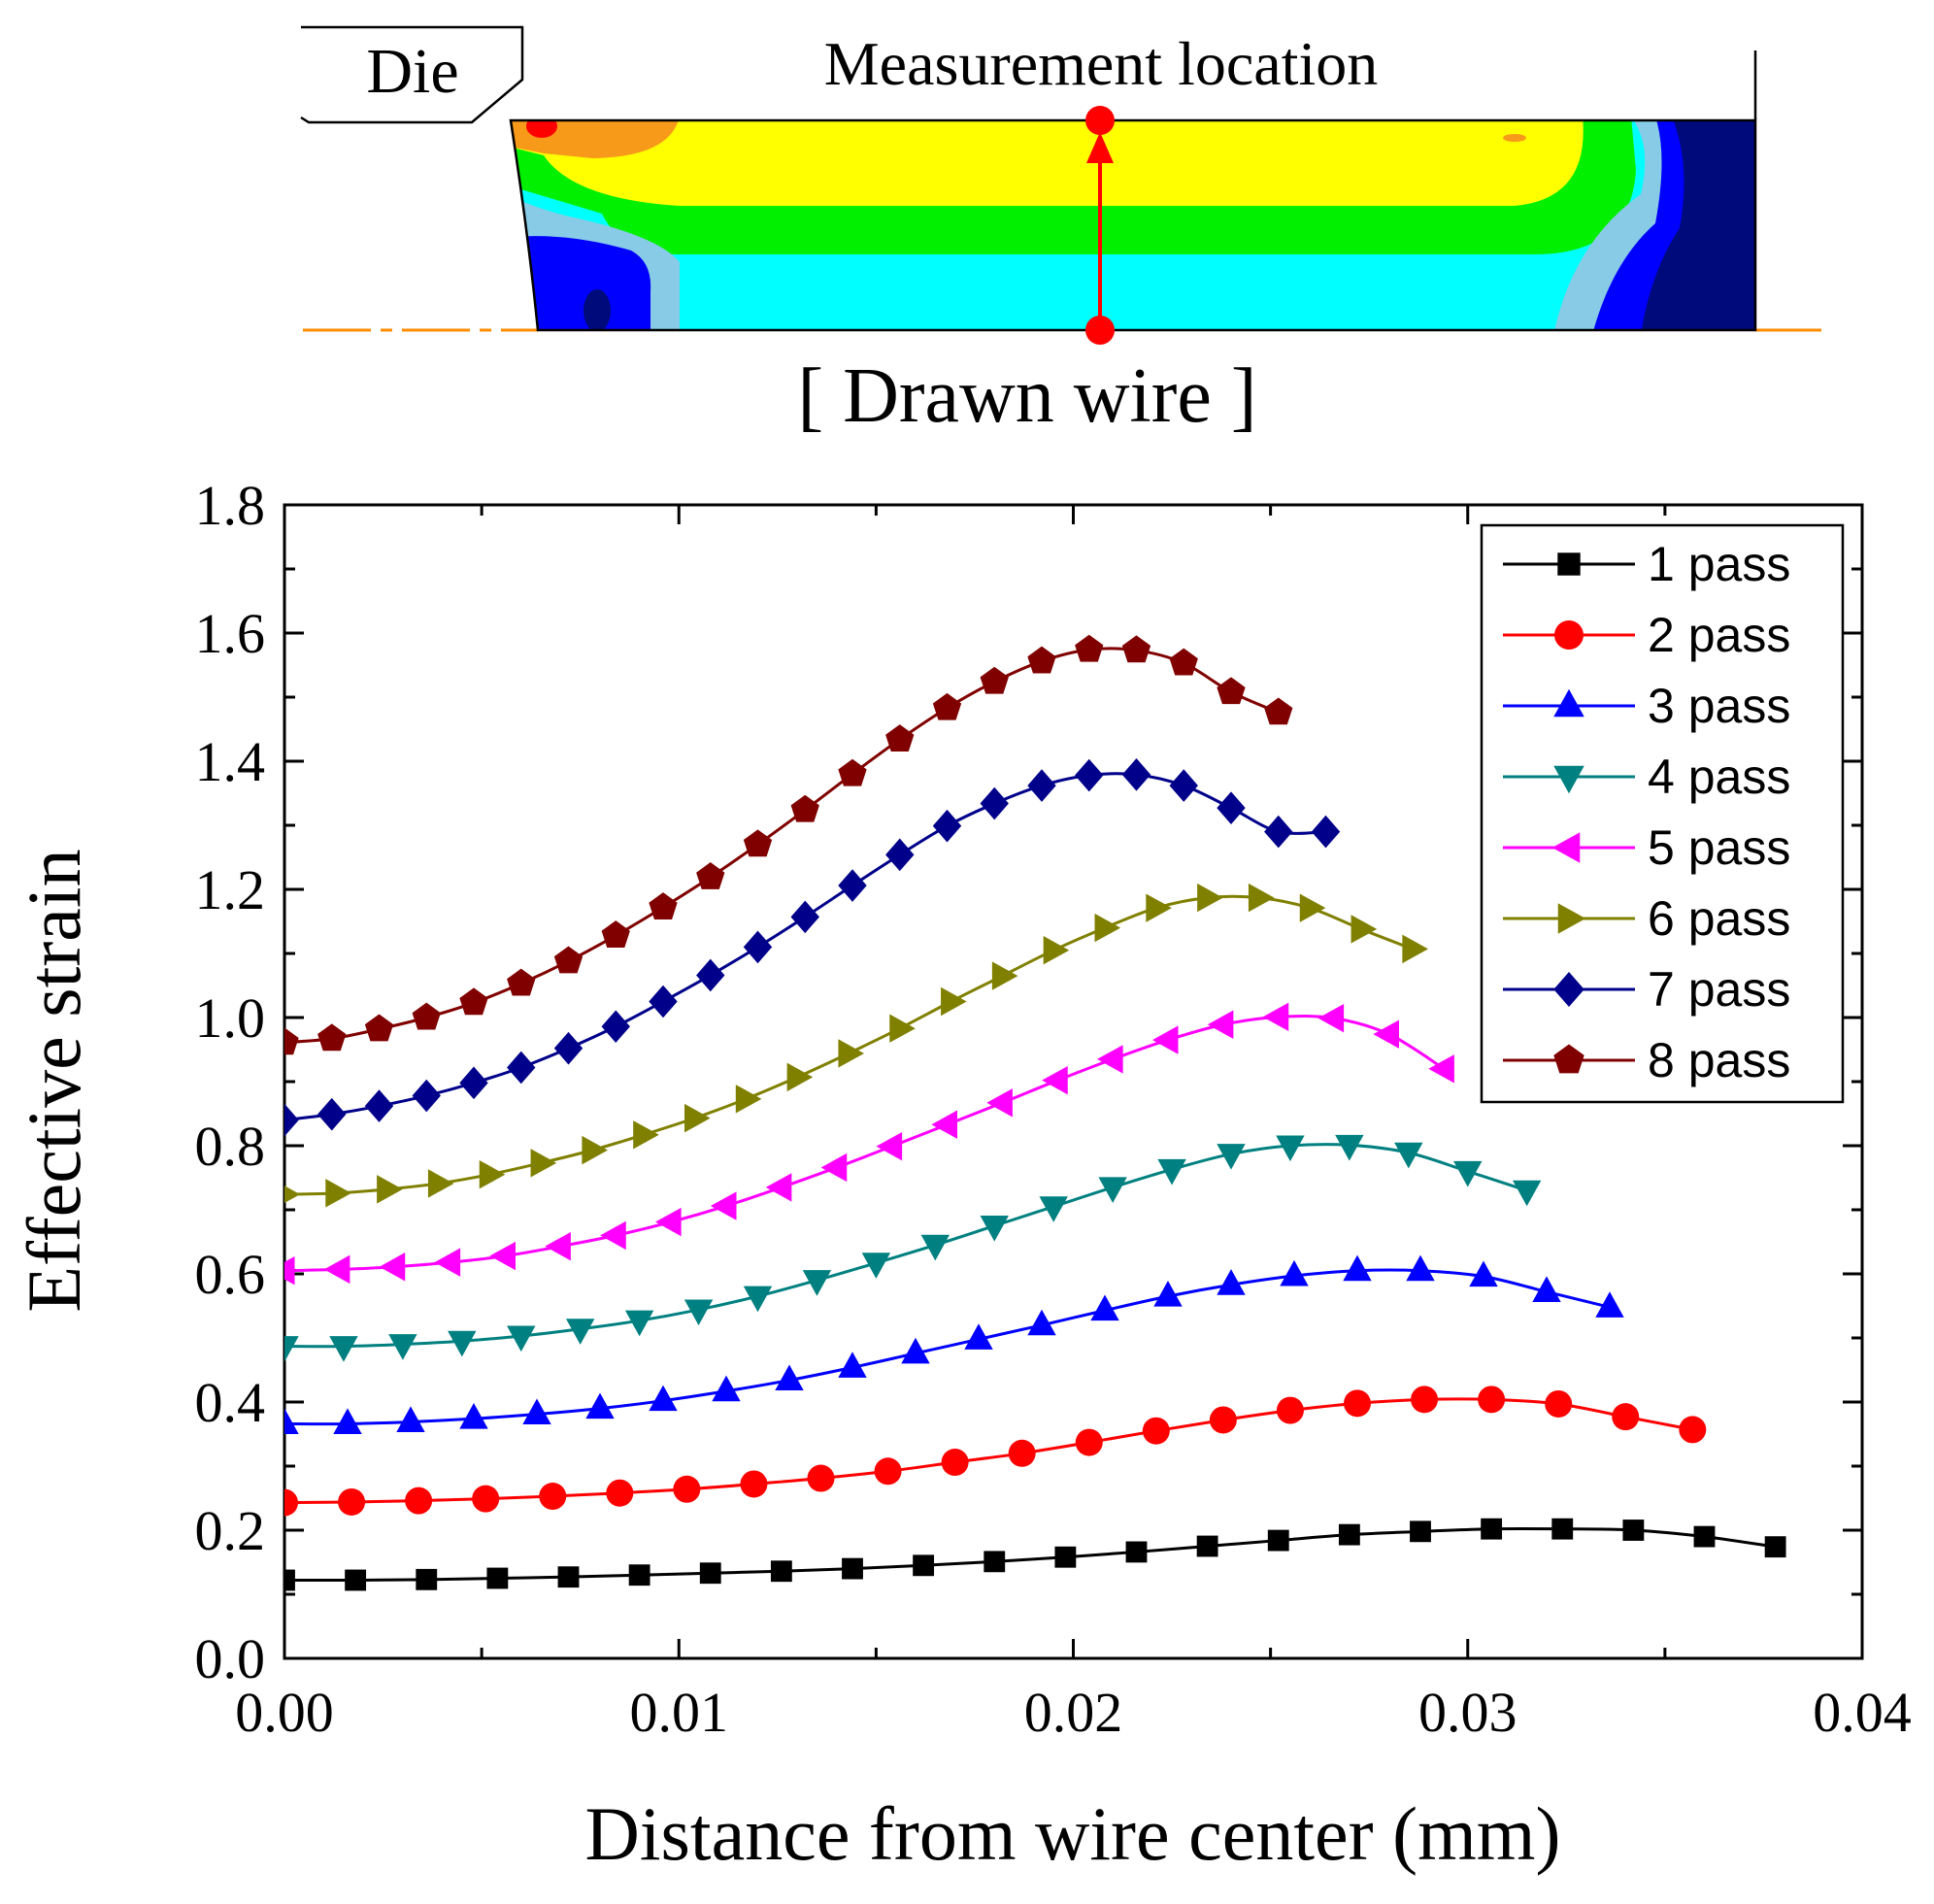  I want to click on x-tick-label: 0.03, so click(1467, 1712).